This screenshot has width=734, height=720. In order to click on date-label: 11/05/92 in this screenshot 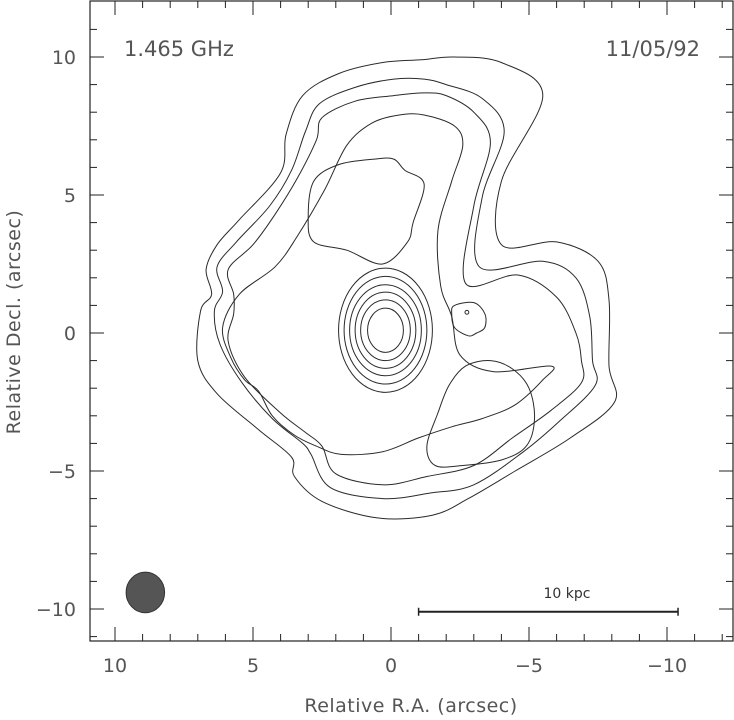, I will do `click(653, 49)`.